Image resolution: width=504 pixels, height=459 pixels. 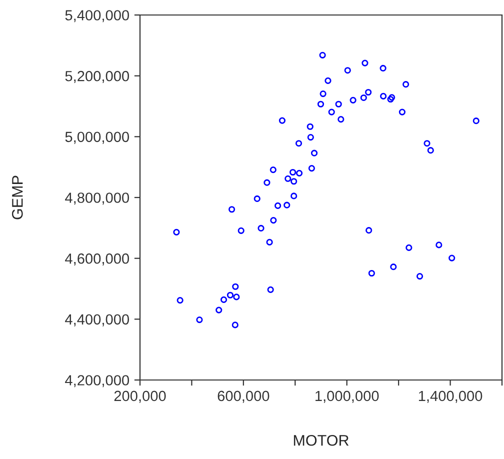 What do you see at coordinates (97, 138) in the screenshot?
I see `y-tick-label: 5,000,000` at bounding box center [97, 138].